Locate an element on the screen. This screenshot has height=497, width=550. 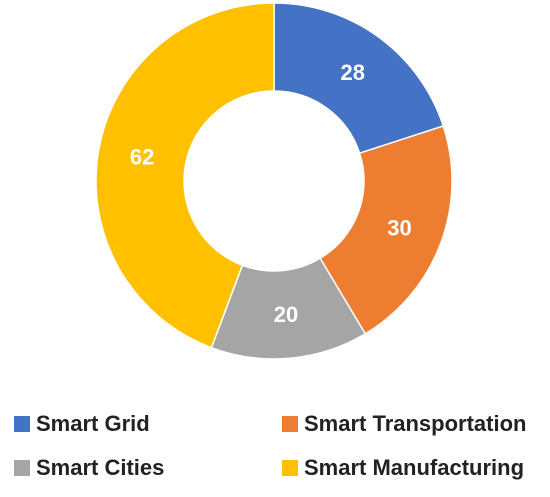
legend-item-smart-transportation: Smart Transportation is located at coordinates (404, 424).